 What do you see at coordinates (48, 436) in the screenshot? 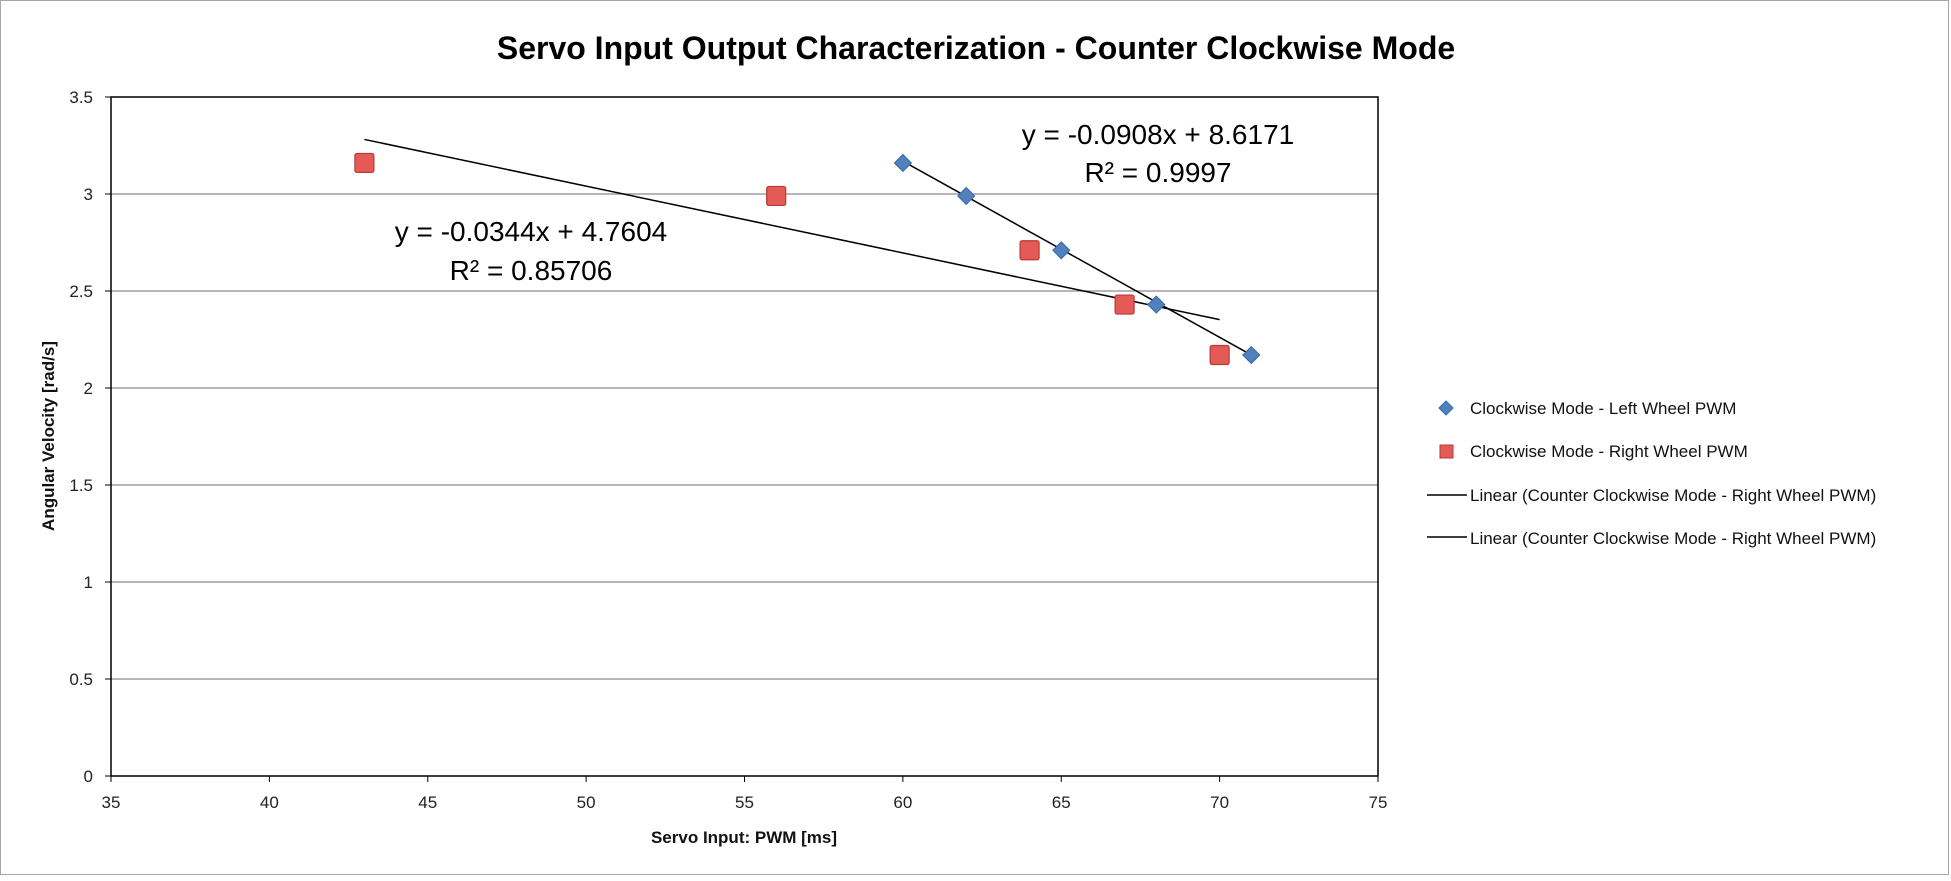
I see `y-axis-title: Angular Velocity [rad/s]` at bounding box center [48, 436].